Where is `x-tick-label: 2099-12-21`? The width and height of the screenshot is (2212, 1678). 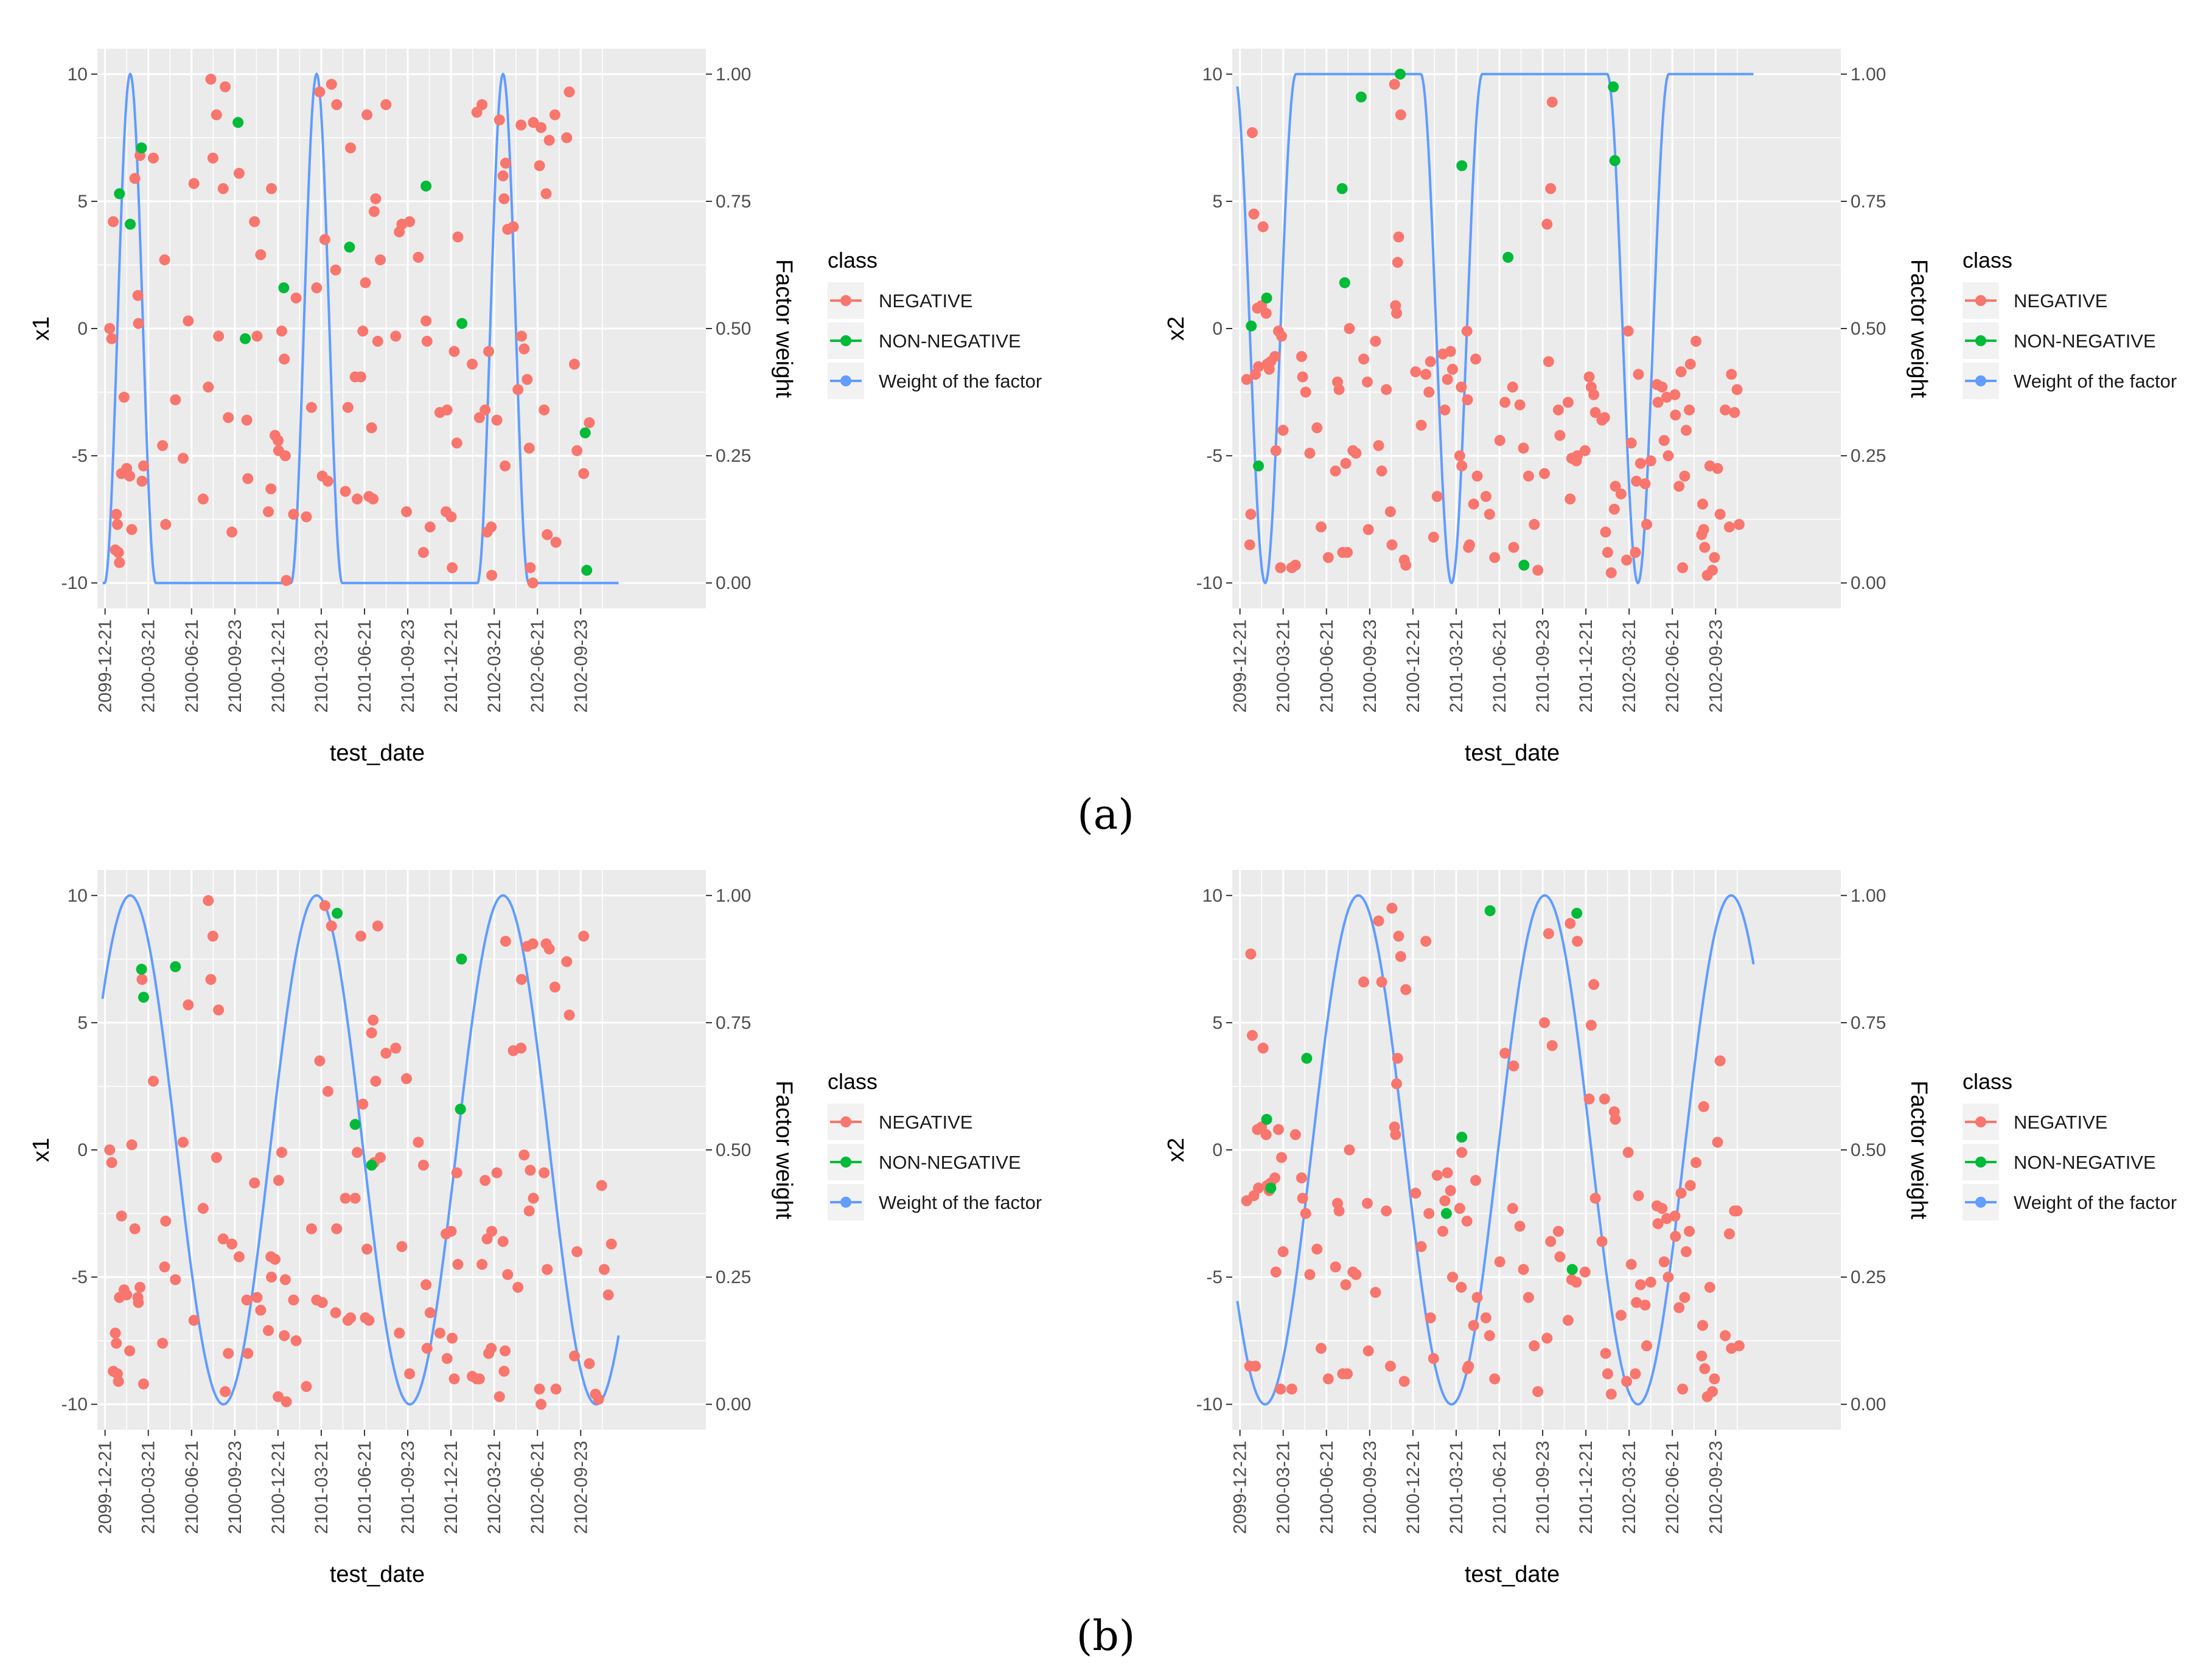
x-tick-label: 2099-12-21 is located at coordinates (1240, 1487).